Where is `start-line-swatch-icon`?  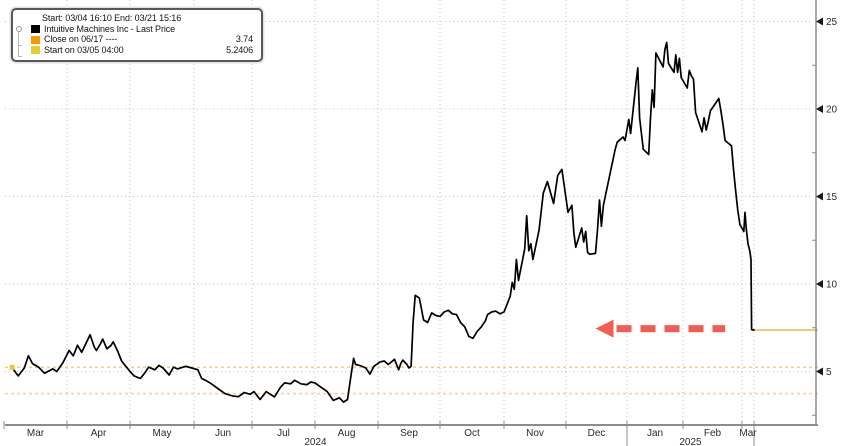
start-line-swatch-icon is located at coordinates (35, 50).